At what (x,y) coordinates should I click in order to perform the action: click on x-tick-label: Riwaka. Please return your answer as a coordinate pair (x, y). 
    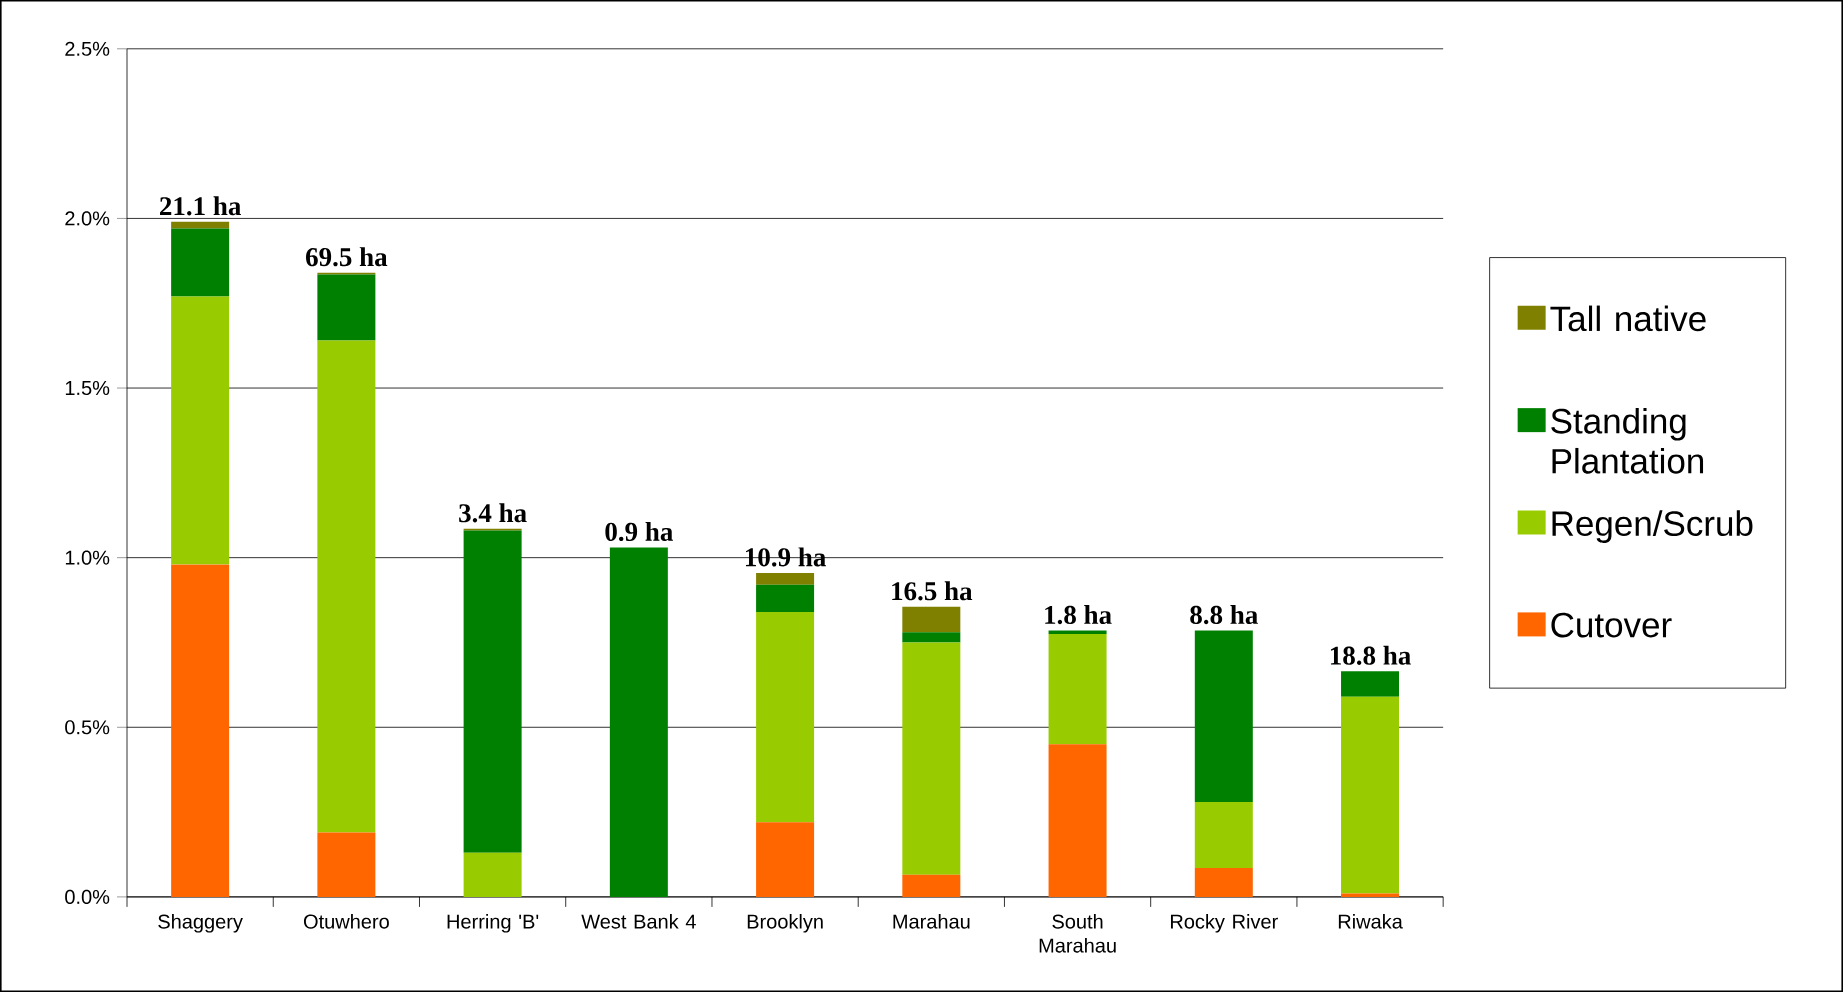
    Looking at the image, I should click on (1370, 921).